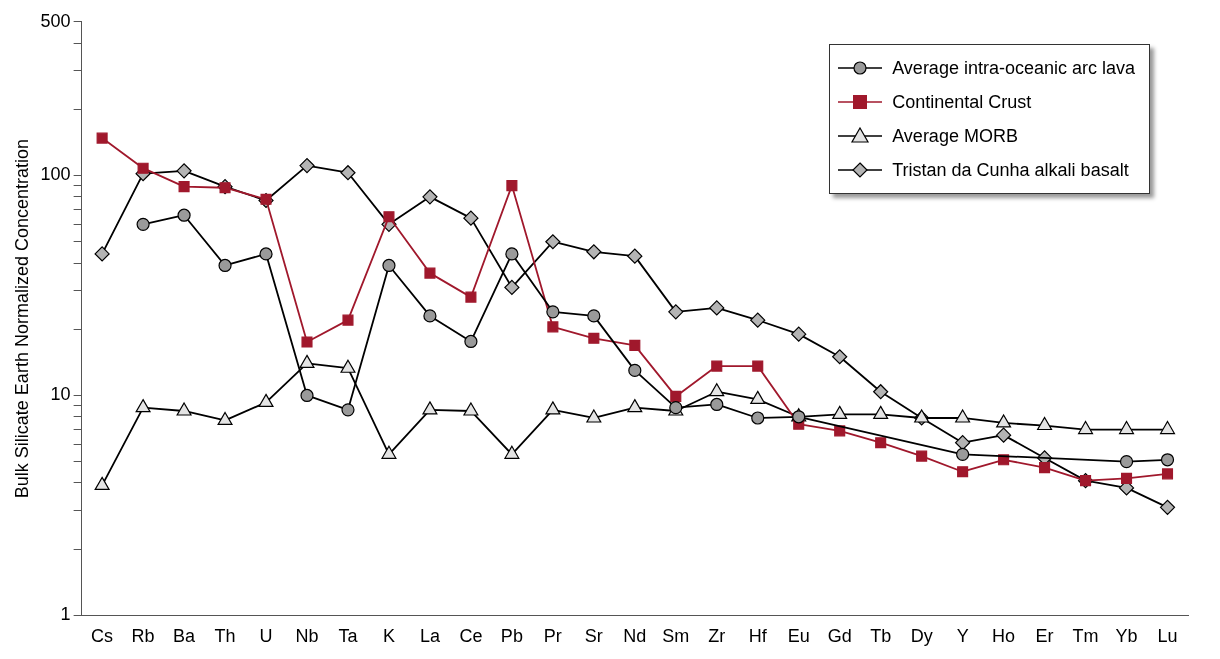 Image resolution: width=1220 pixels, height=659 pixels. I want to click on x-tick-label: Gd, so click(839, 636).